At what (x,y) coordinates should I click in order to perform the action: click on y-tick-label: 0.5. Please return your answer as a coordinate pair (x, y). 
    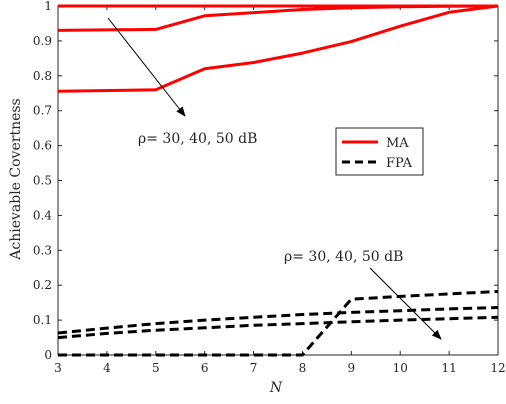
    Looking at the image, I should click on (42, 181).